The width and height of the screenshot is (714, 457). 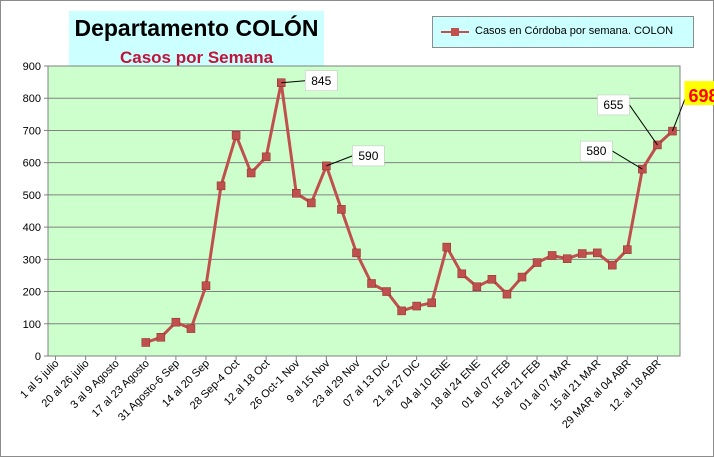 I want to click on y-tick-label: 100, so click(x=32, y=325).